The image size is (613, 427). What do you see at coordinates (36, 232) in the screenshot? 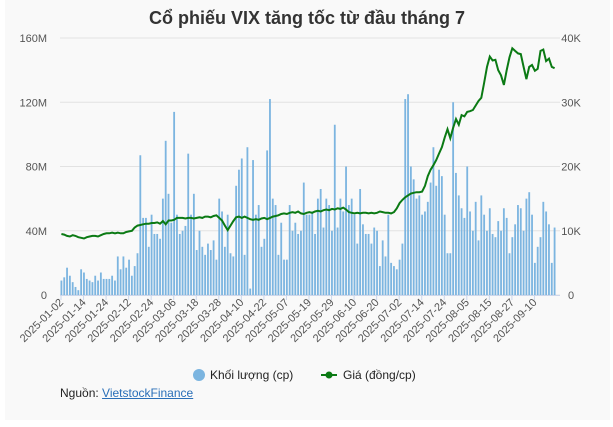
I see `left-tick-label: 40M` at bounding box center [36, 232].